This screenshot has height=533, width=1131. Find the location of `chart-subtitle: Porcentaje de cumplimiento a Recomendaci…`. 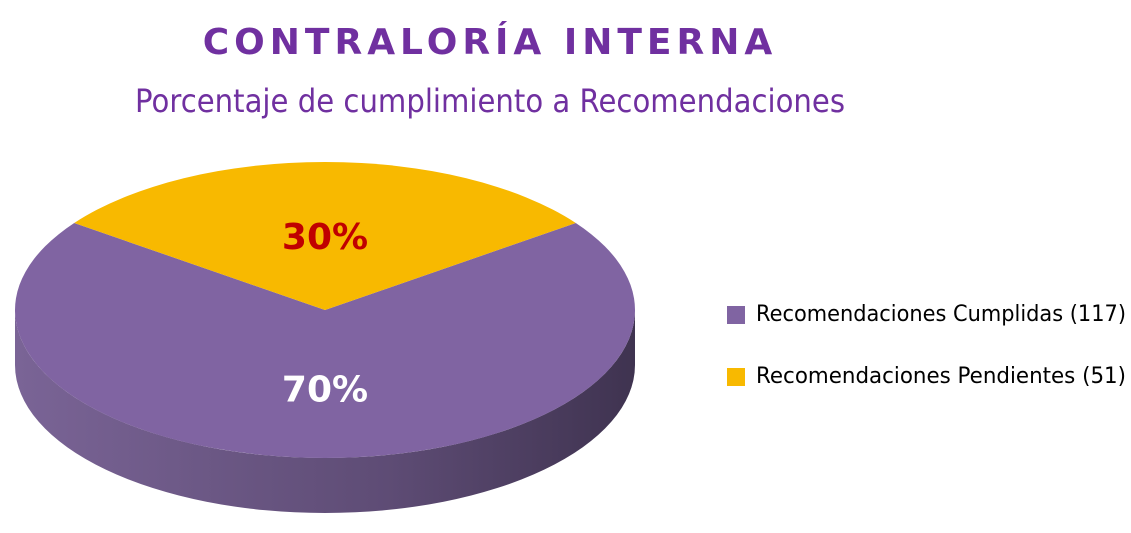

chart-subtitle: Porcentaje de cumplimiento a Recomendaci… is located at coordinates (490, 101).